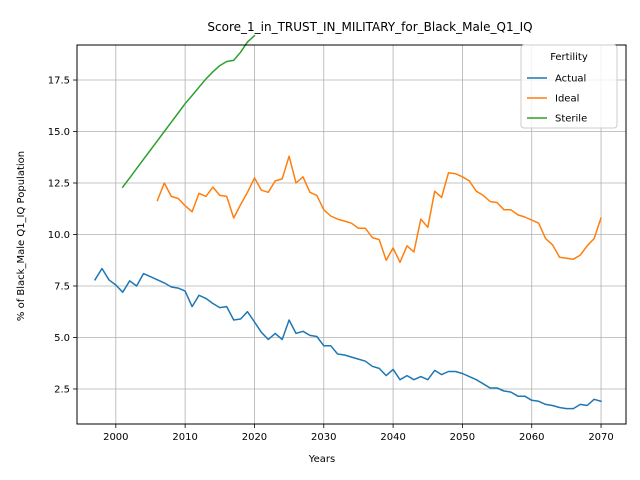 The height and width of the screenshot is (480, 640). What do you see at coordinates (600, 437) in the screenshot?
I see `x-tick-label: 2070` at bounding box center [600, 437].